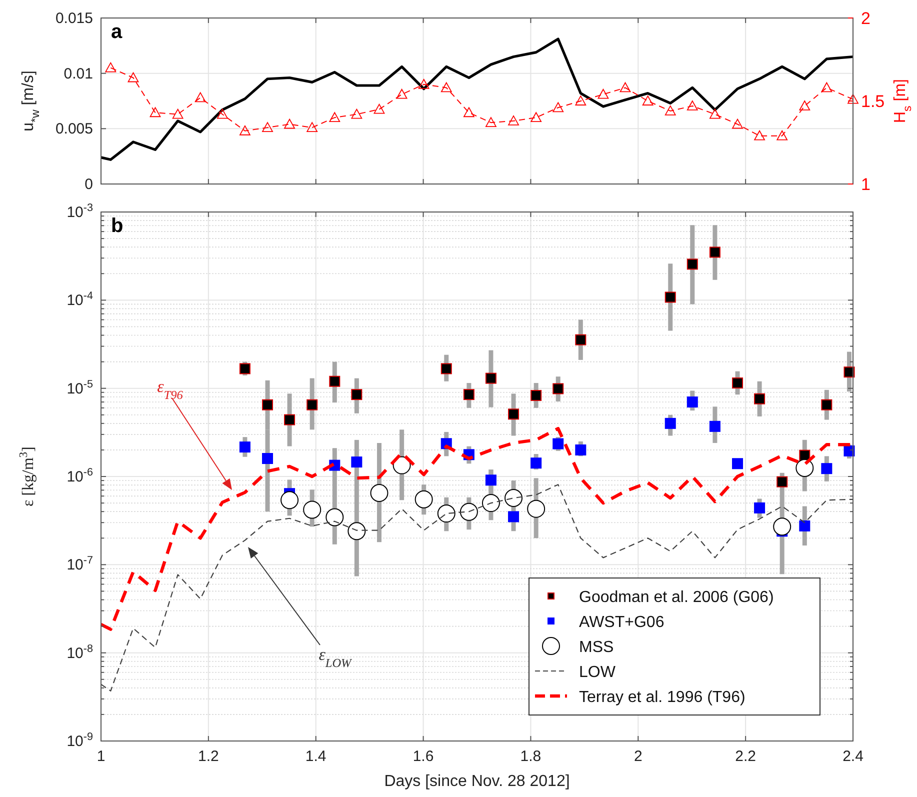 This screenshot has width=917, height=797. I want to click on y-tick-label: 10$^{-5}$, so click(79, 388).